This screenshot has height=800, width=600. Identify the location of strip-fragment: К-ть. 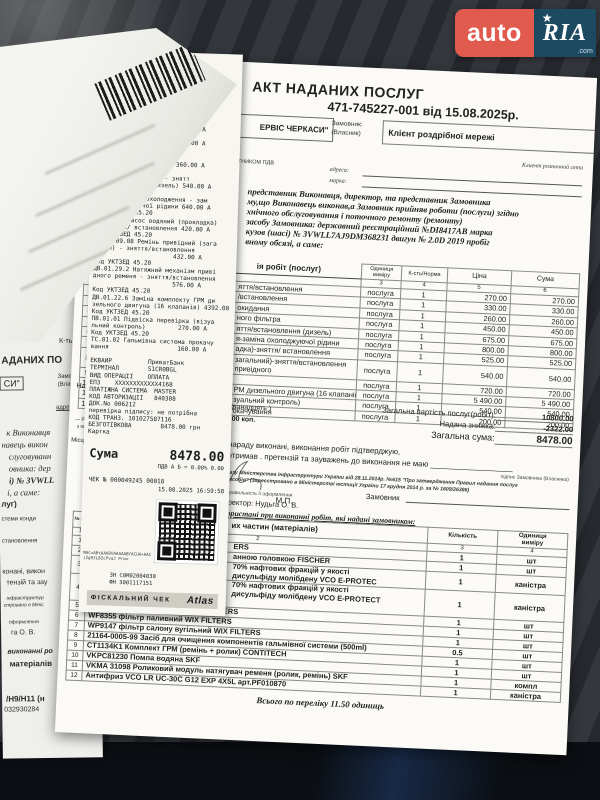
(66, 341).